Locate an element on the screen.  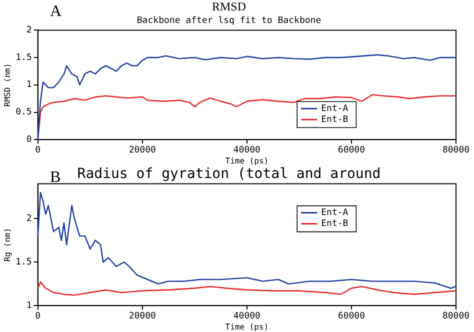
chart-subtitle: Backbone after lsq fit to Backbone is located at coordinates (229, 21).